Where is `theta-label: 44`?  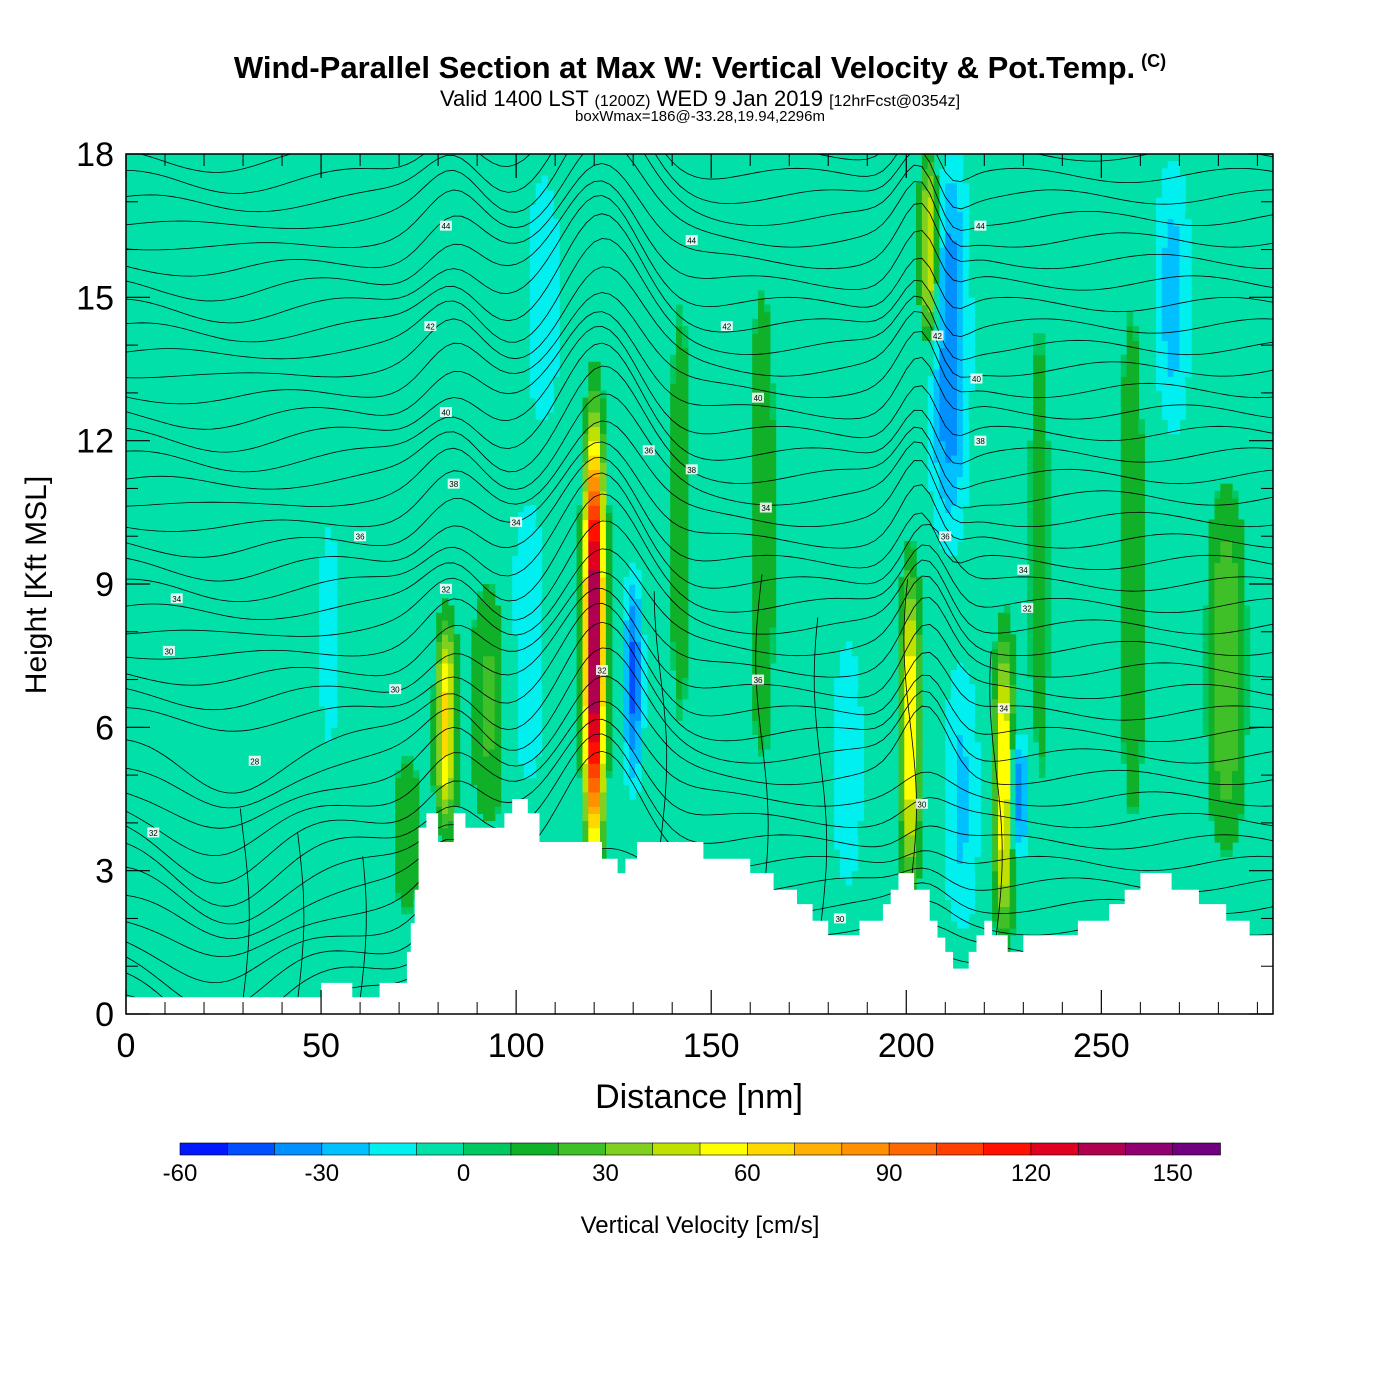 theta-label: 44 is located at coordinates (445, 226).